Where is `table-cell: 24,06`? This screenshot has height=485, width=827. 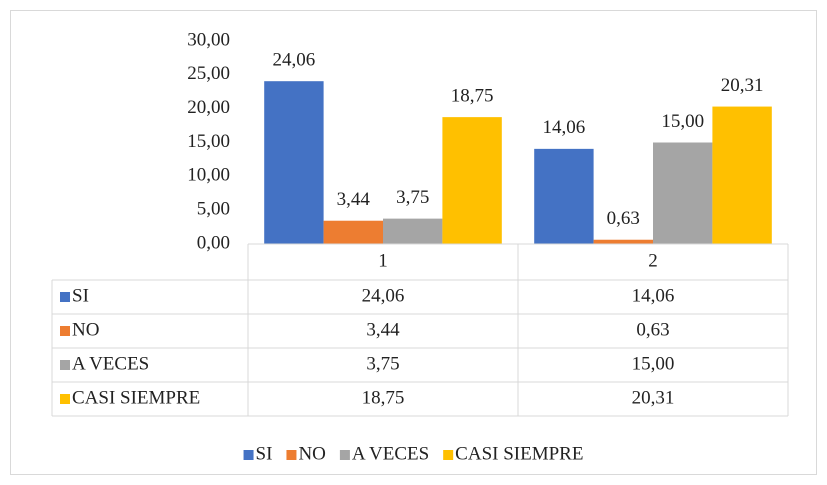 table-cell: 24,06 is located at coordinates (383, 295).